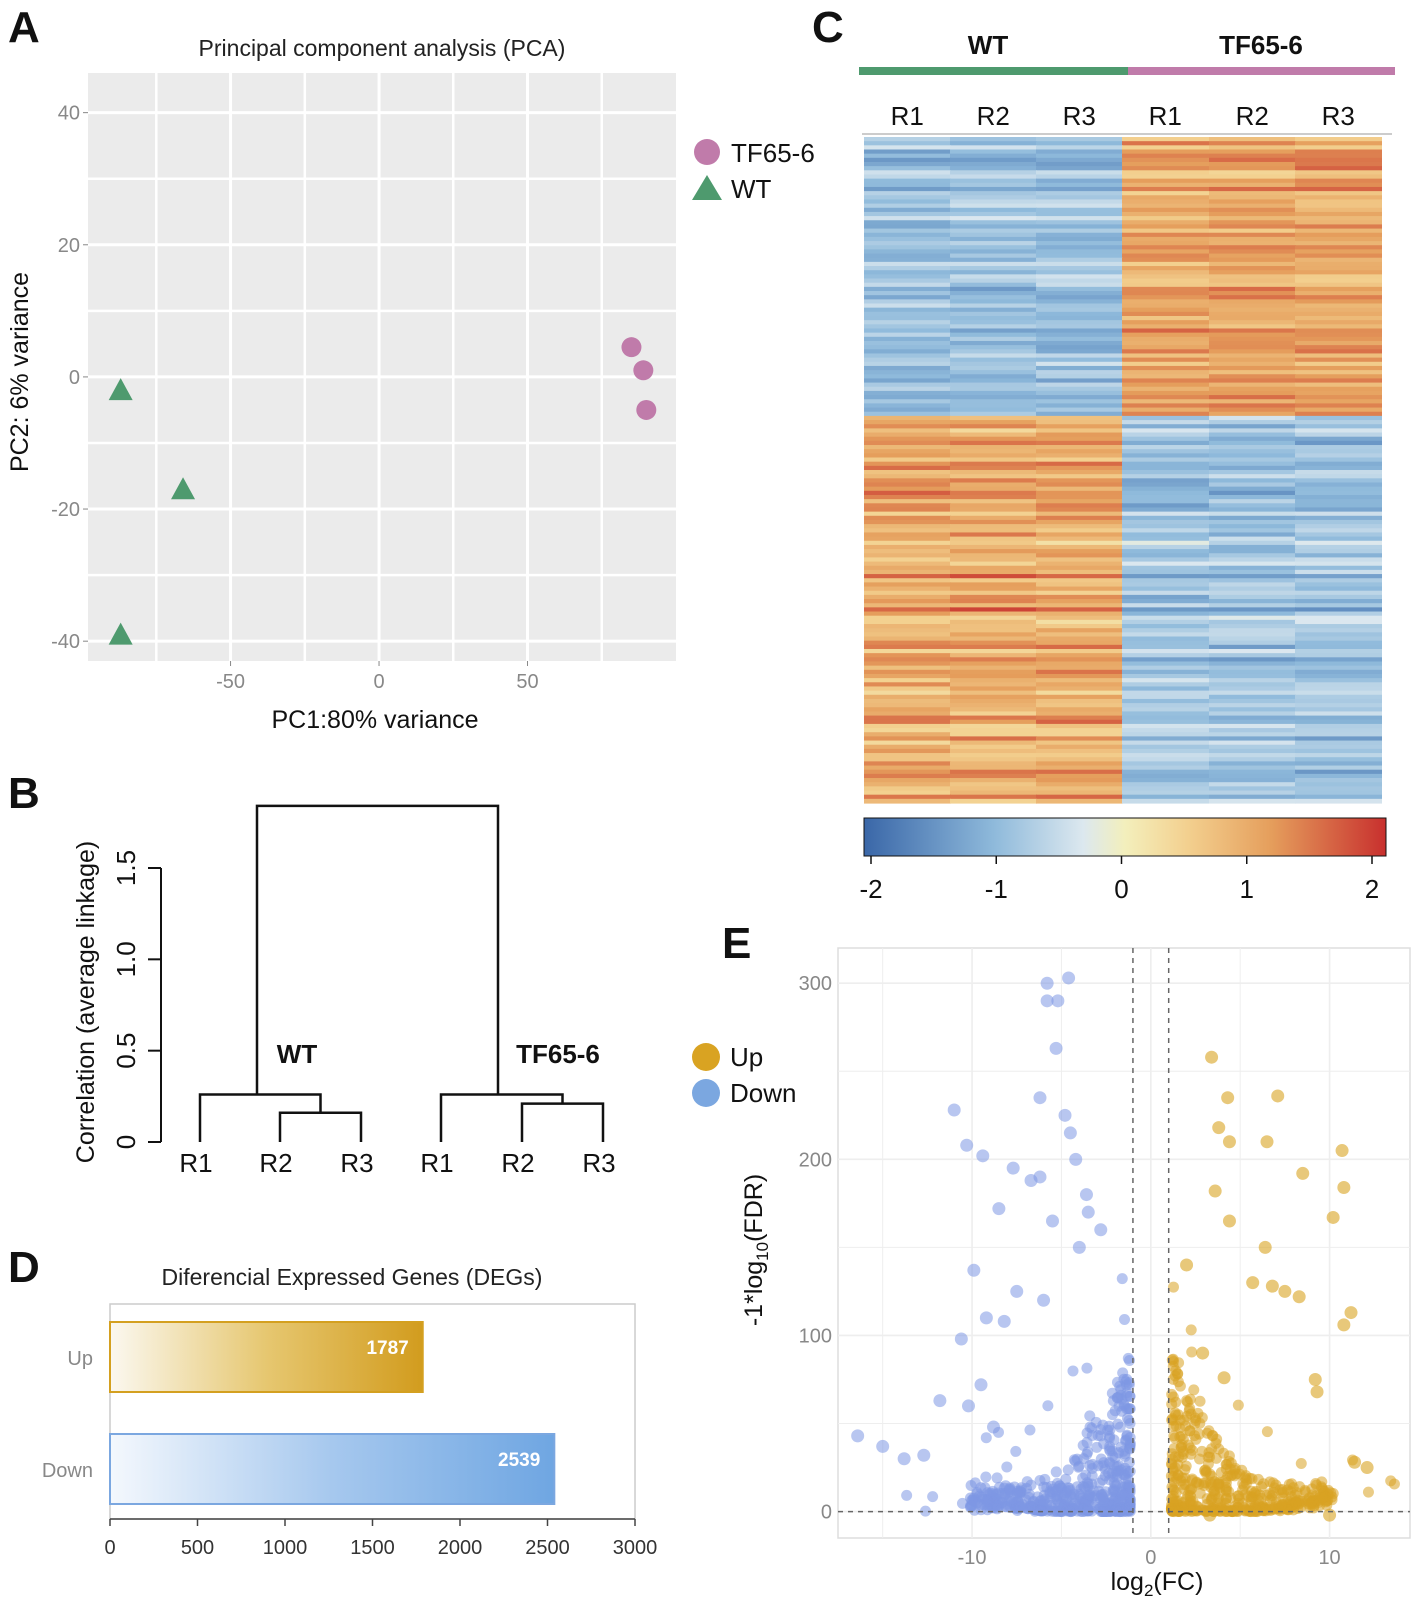 The width and height of the screenshot is (1417, 1603). Describe the element at coordinates (635, 1548) in the screenshot. I see `deg-x-tick-label: 3000` at that location.